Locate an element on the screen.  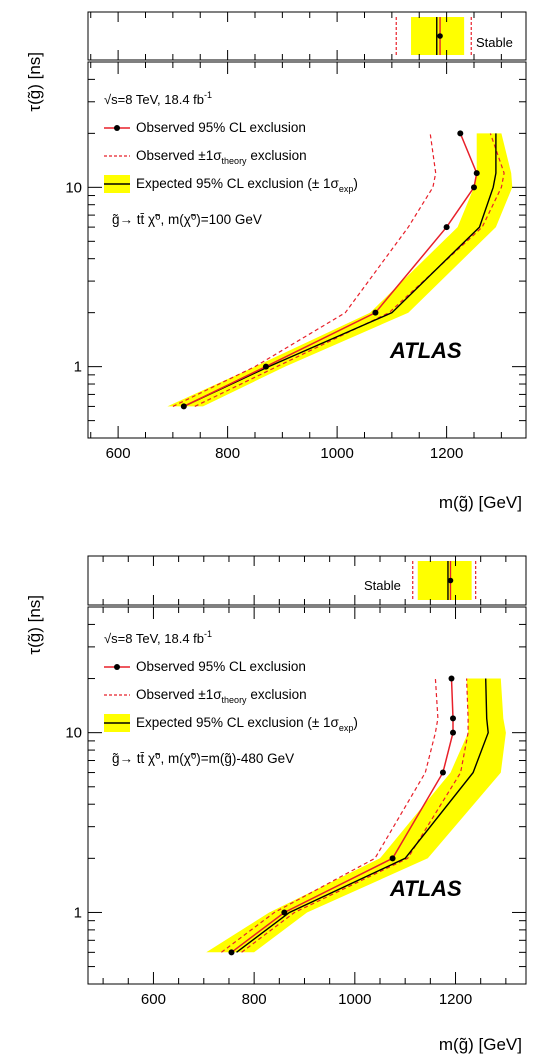
chart2-y-tick-label: 10 is located at coordinates (73, 733).